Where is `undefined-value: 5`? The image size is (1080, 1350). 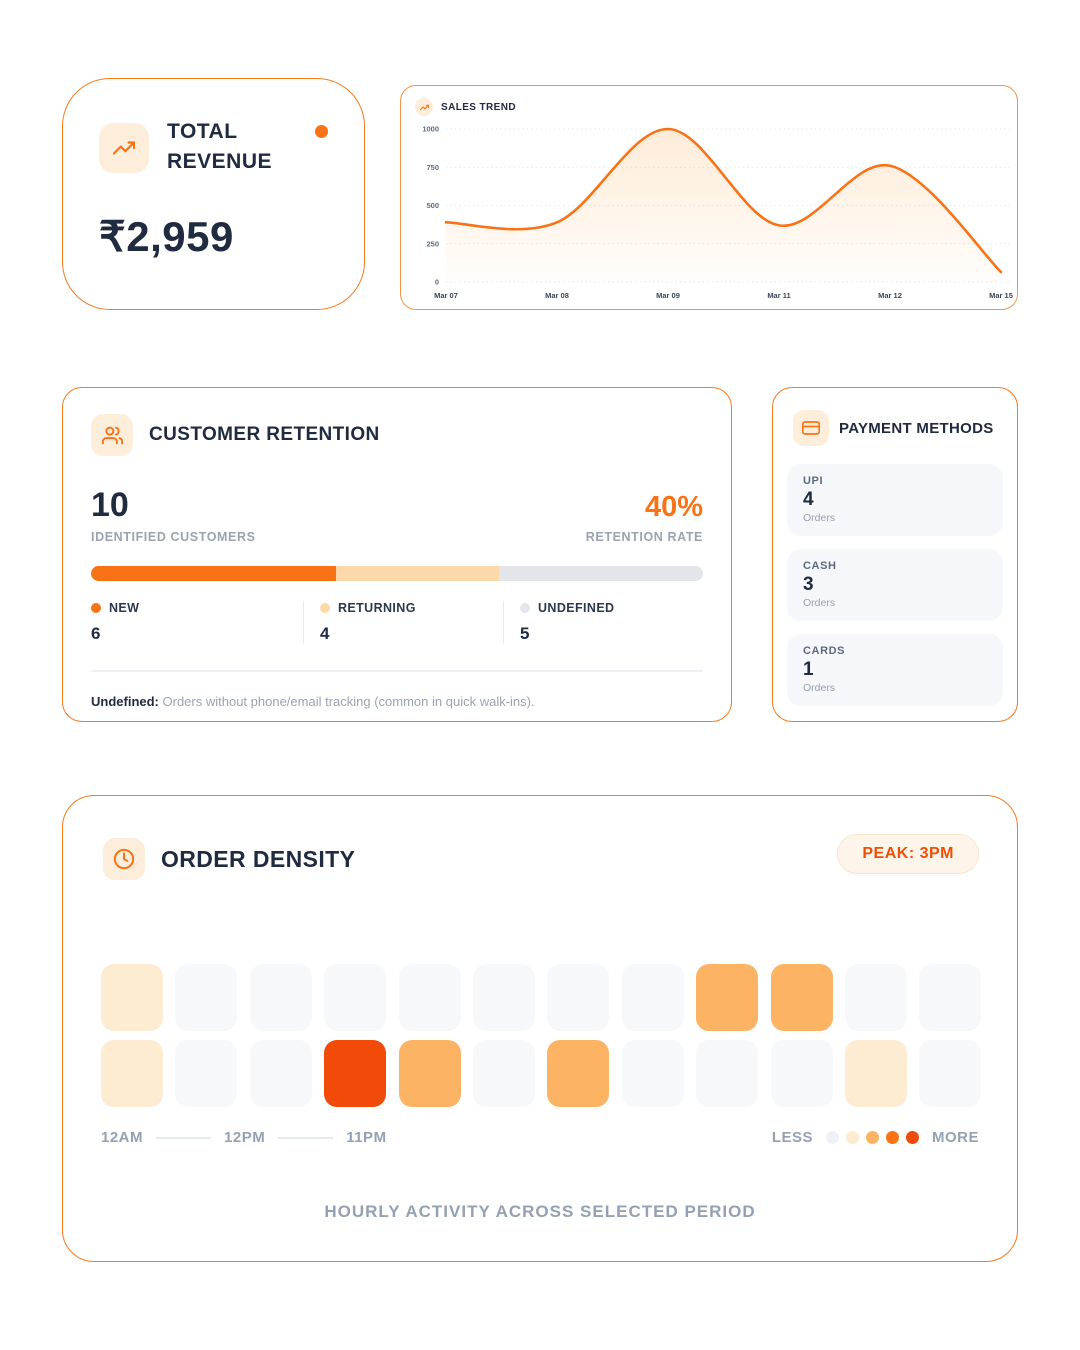 undefined-value: 5 is located at coordinates (524, 633).